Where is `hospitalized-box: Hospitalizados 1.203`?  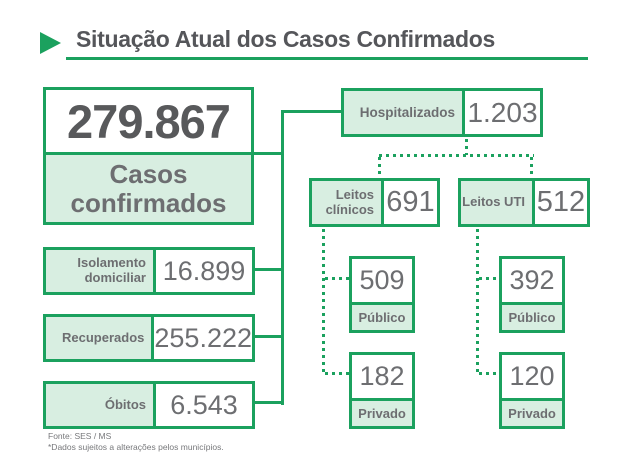 hospitalized-box: Hospitalizados 1.203 is located at coordinates (442, 112).